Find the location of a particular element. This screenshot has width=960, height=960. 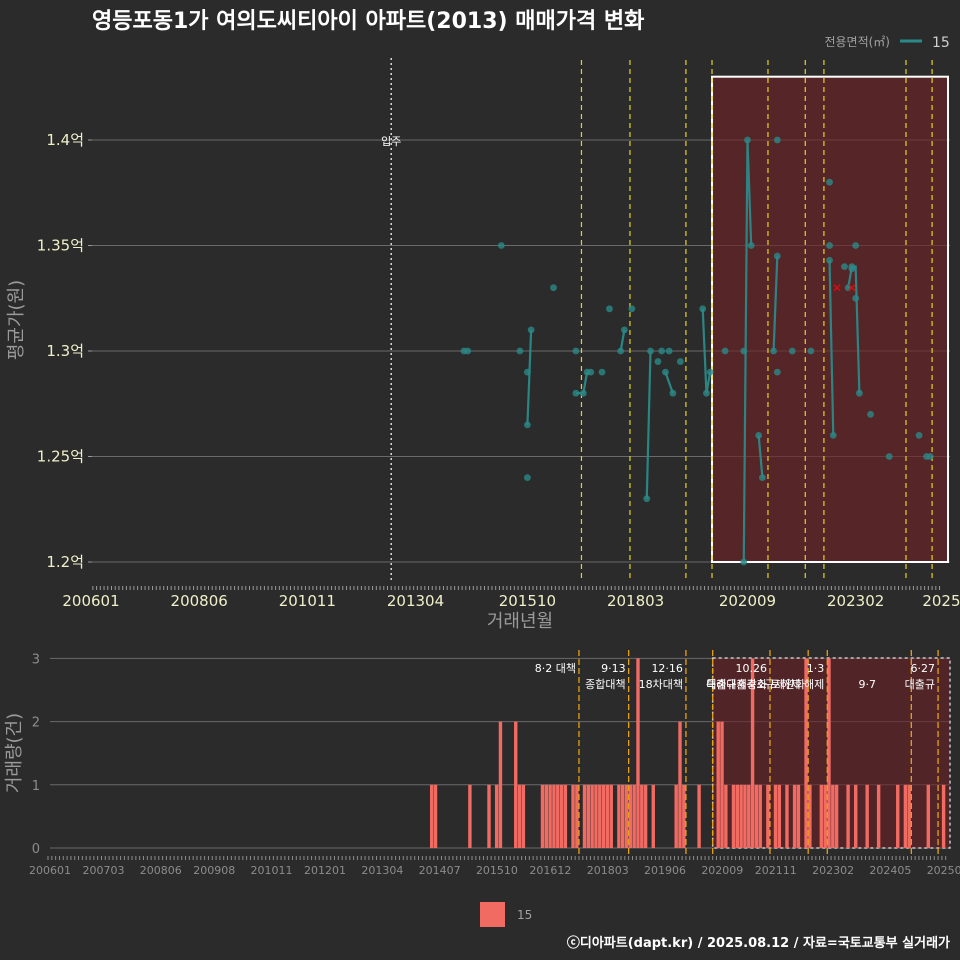

volume-y-tick-label: 2 is located at coordinates (36, 723).